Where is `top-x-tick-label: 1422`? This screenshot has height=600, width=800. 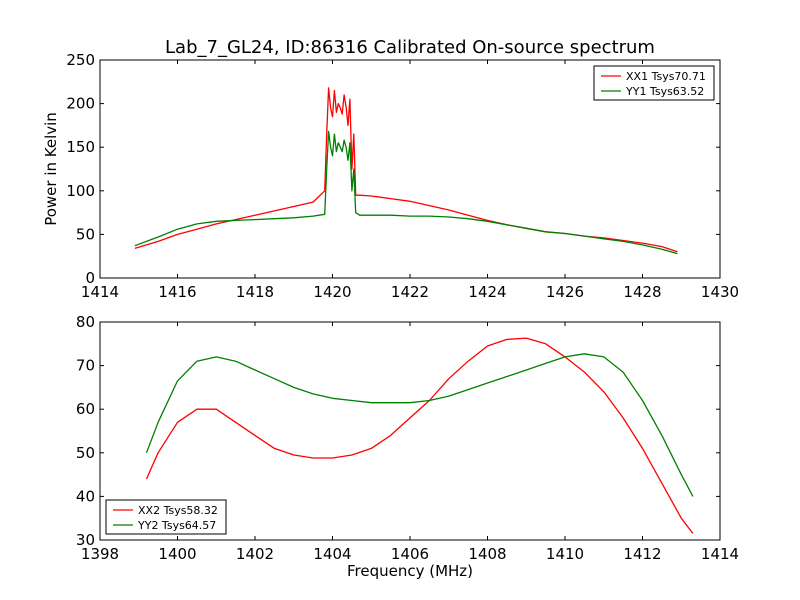 top-x-tick-label: 1422 is located at coordinates (410, 292).